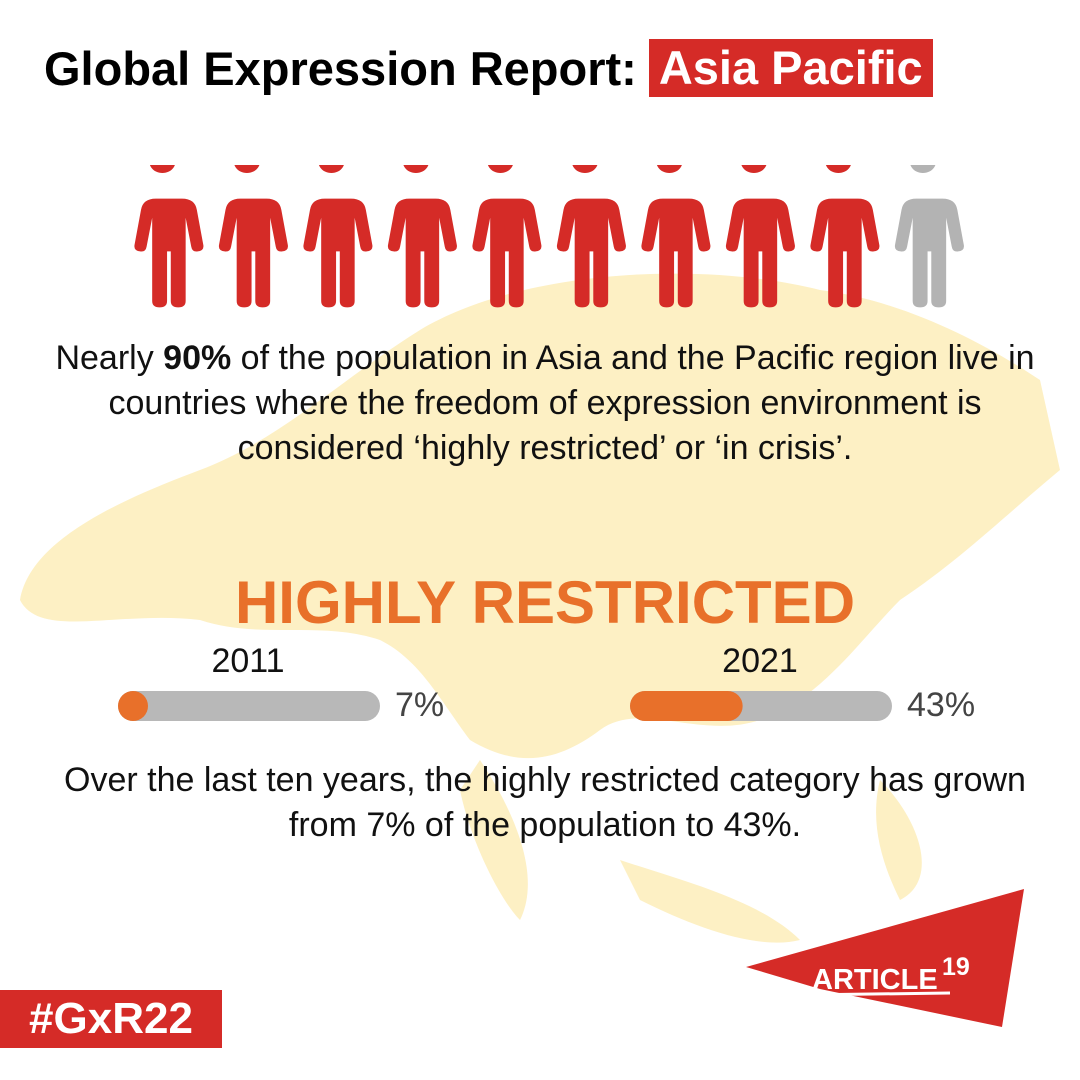 This screenshot has height=1080, width=1080. What do you see at coordinates (956, 967) in the screenshot?
I see `logo-number: 19` at bounding box center [956, 967].